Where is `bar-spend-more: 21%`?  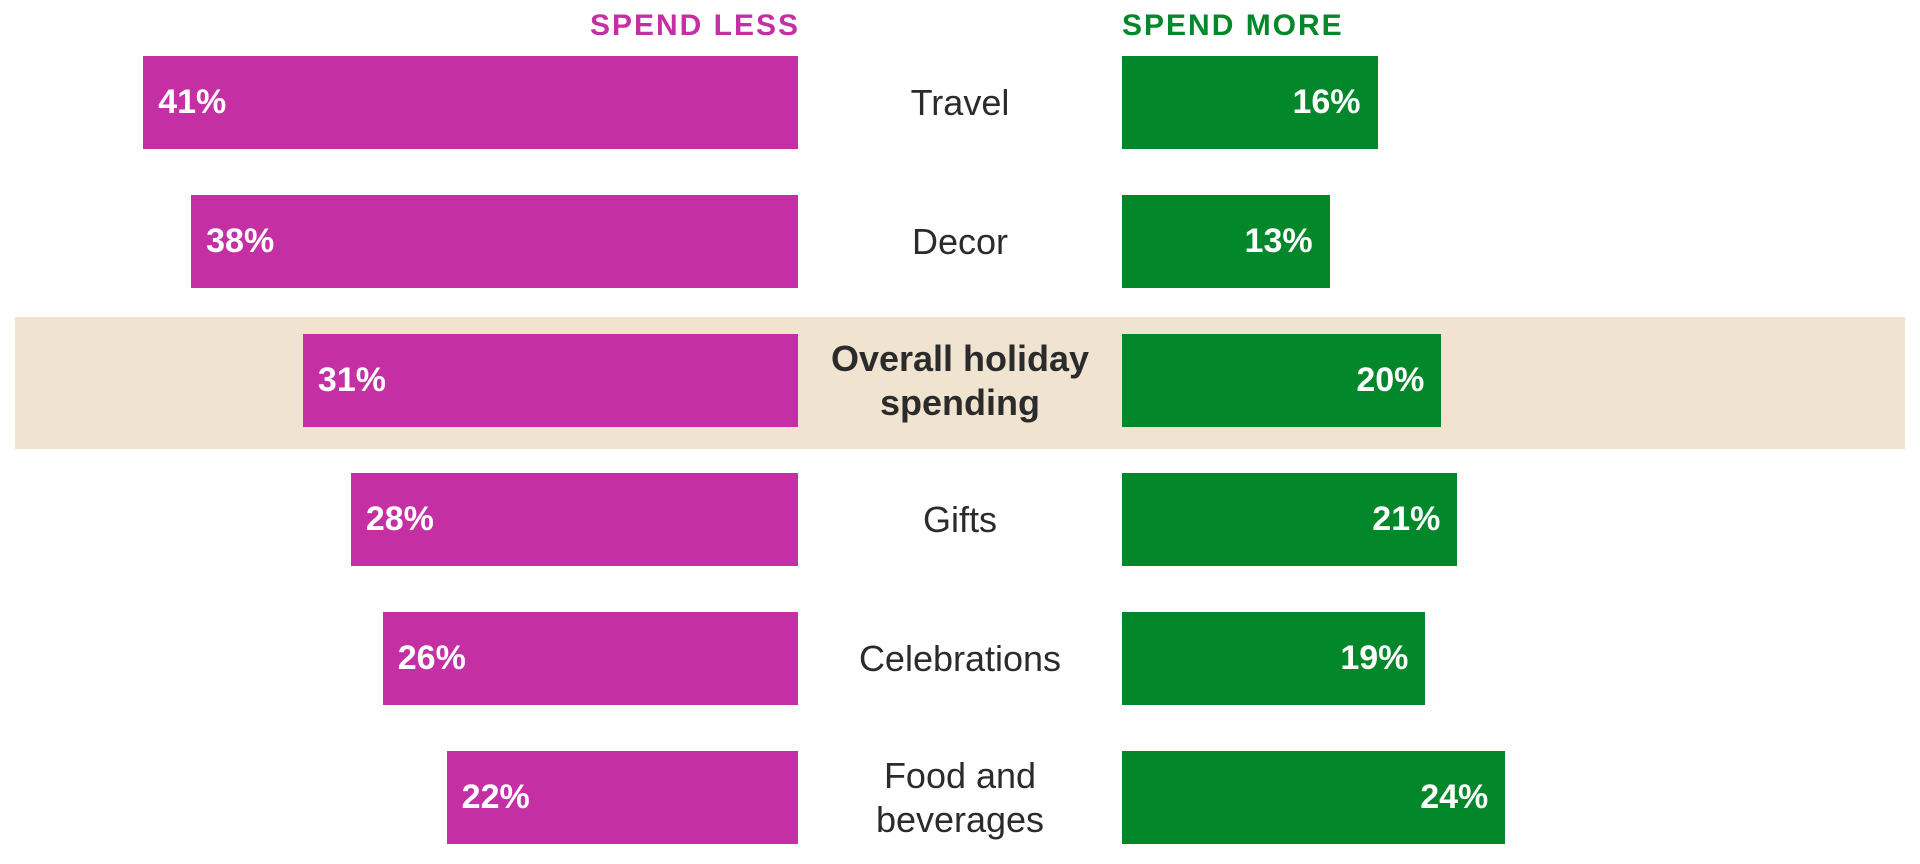 bar-spend-more: 21% is located at coordinates (1290, 519).